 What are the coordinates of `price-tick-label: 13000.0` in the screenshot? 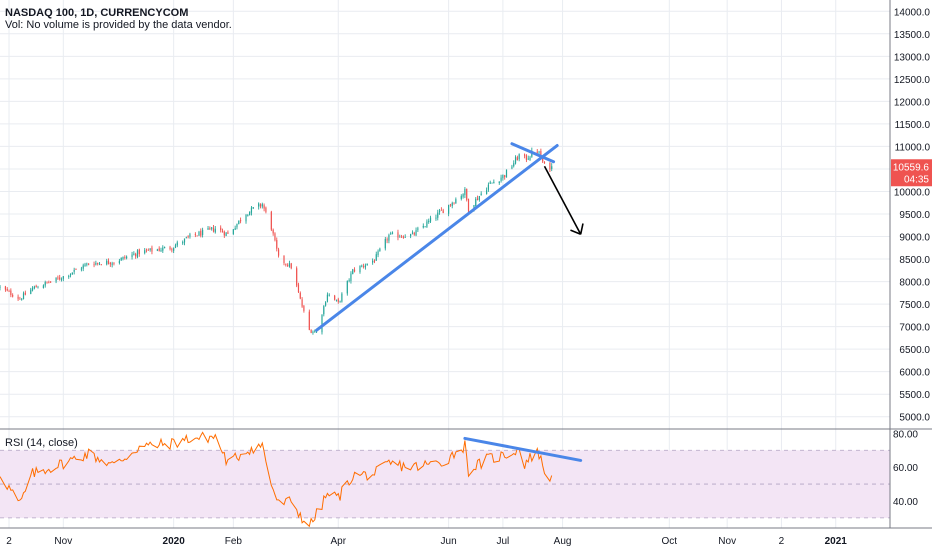 It's located at (912, 57).